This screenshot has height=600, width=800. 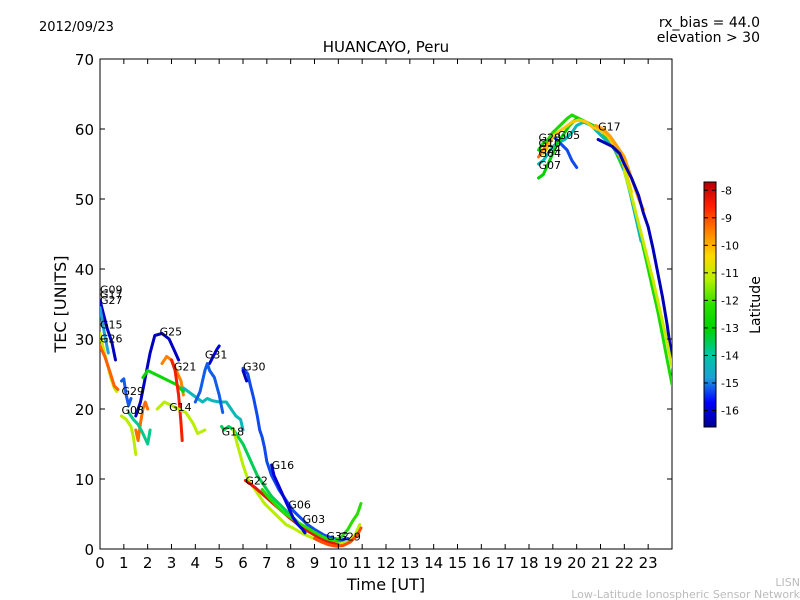 I want to click on series-g08a, so click(x=129, y=435).